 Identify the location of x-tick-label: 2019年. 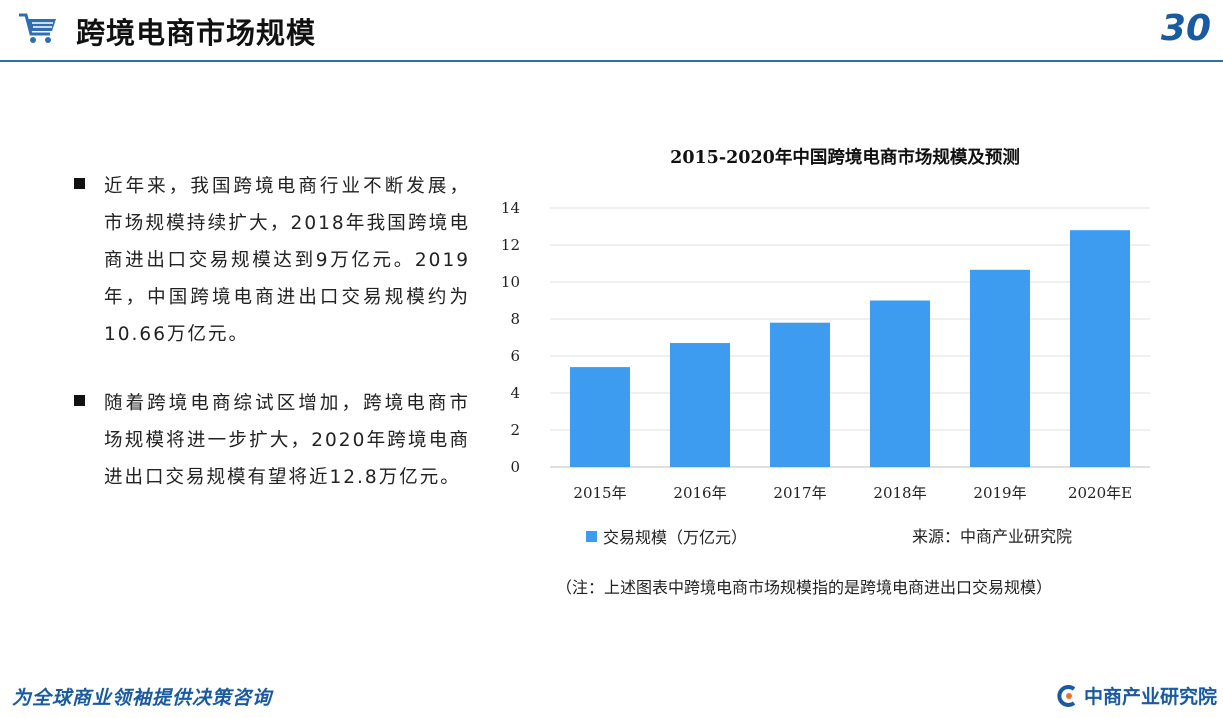
(999, 493).